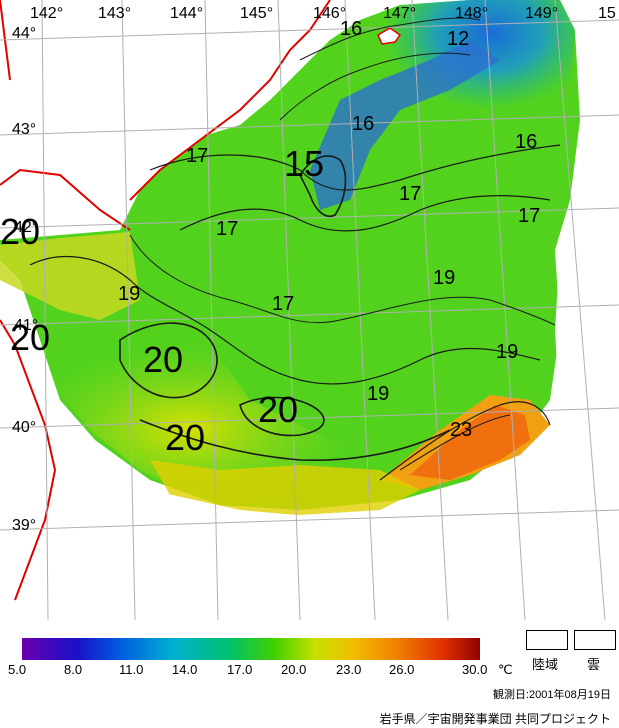 The width and height of the screenshot is (619, 728). Describe the element at coordinates (349, 669) in the screenshot. I see `color-bar-tick: 23.0` at that location.